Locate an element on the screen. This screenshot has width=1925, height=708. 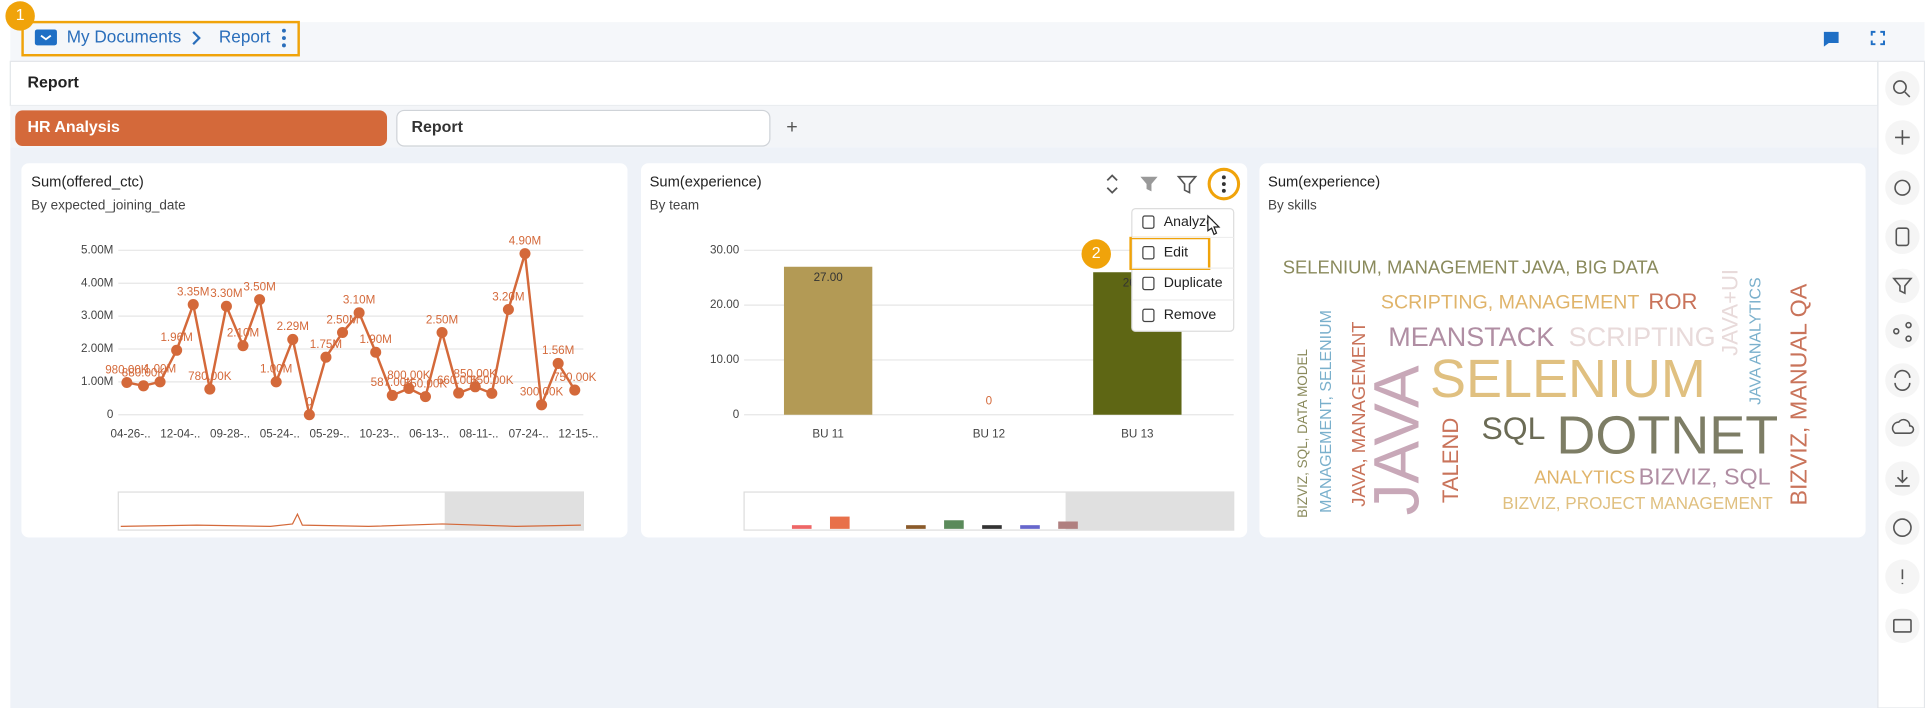
widget-title: Sum(offered_ctc) is located at coordinates (87, 183).